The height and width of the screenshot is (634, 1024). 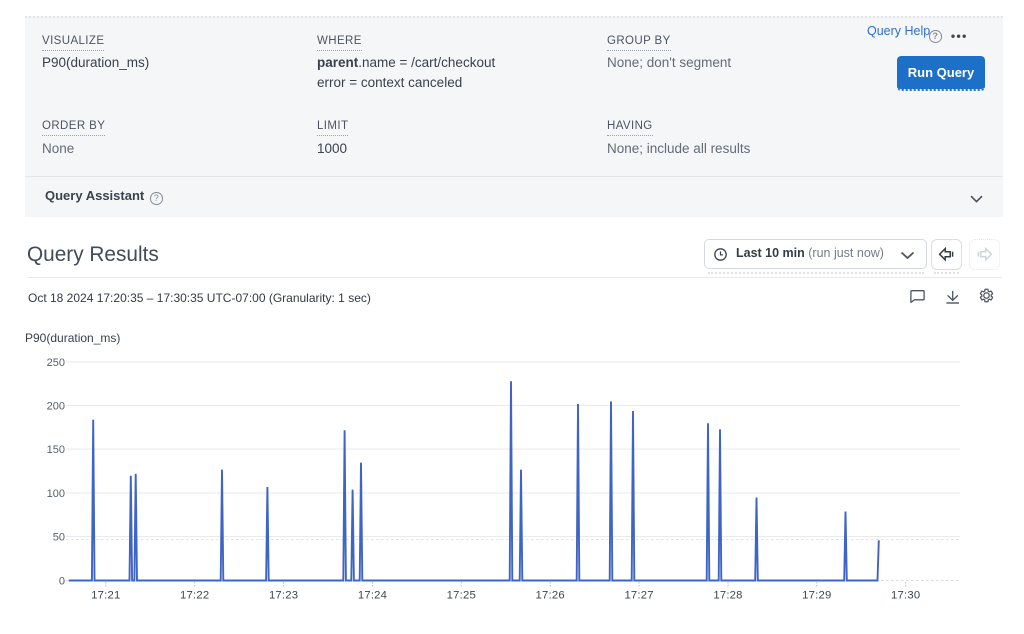 What do you see at coordinates (461, 595) in the screenshot?
I see `svg-text: 17:25` at bounding box center [461, 595].